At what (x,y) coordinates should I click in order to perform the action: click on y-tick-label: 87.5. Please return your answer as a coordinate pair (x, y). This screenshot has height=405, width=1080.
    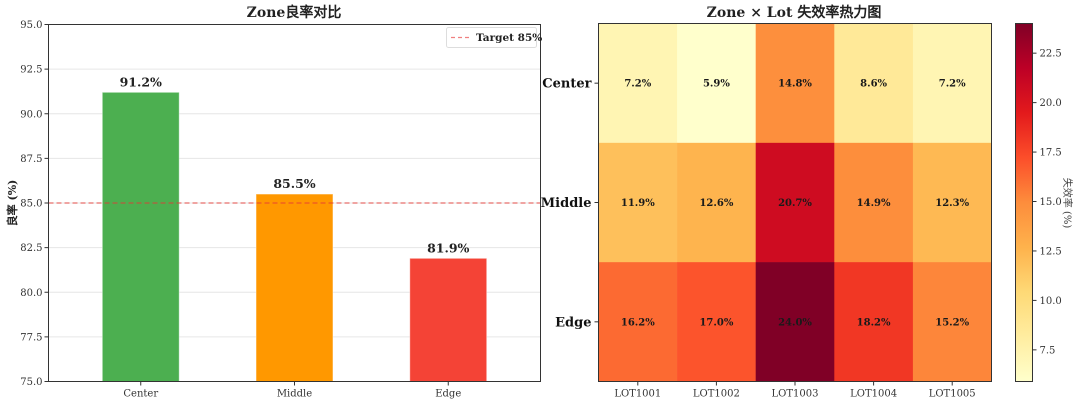
    Looking at the image, I should click on (31, 159).